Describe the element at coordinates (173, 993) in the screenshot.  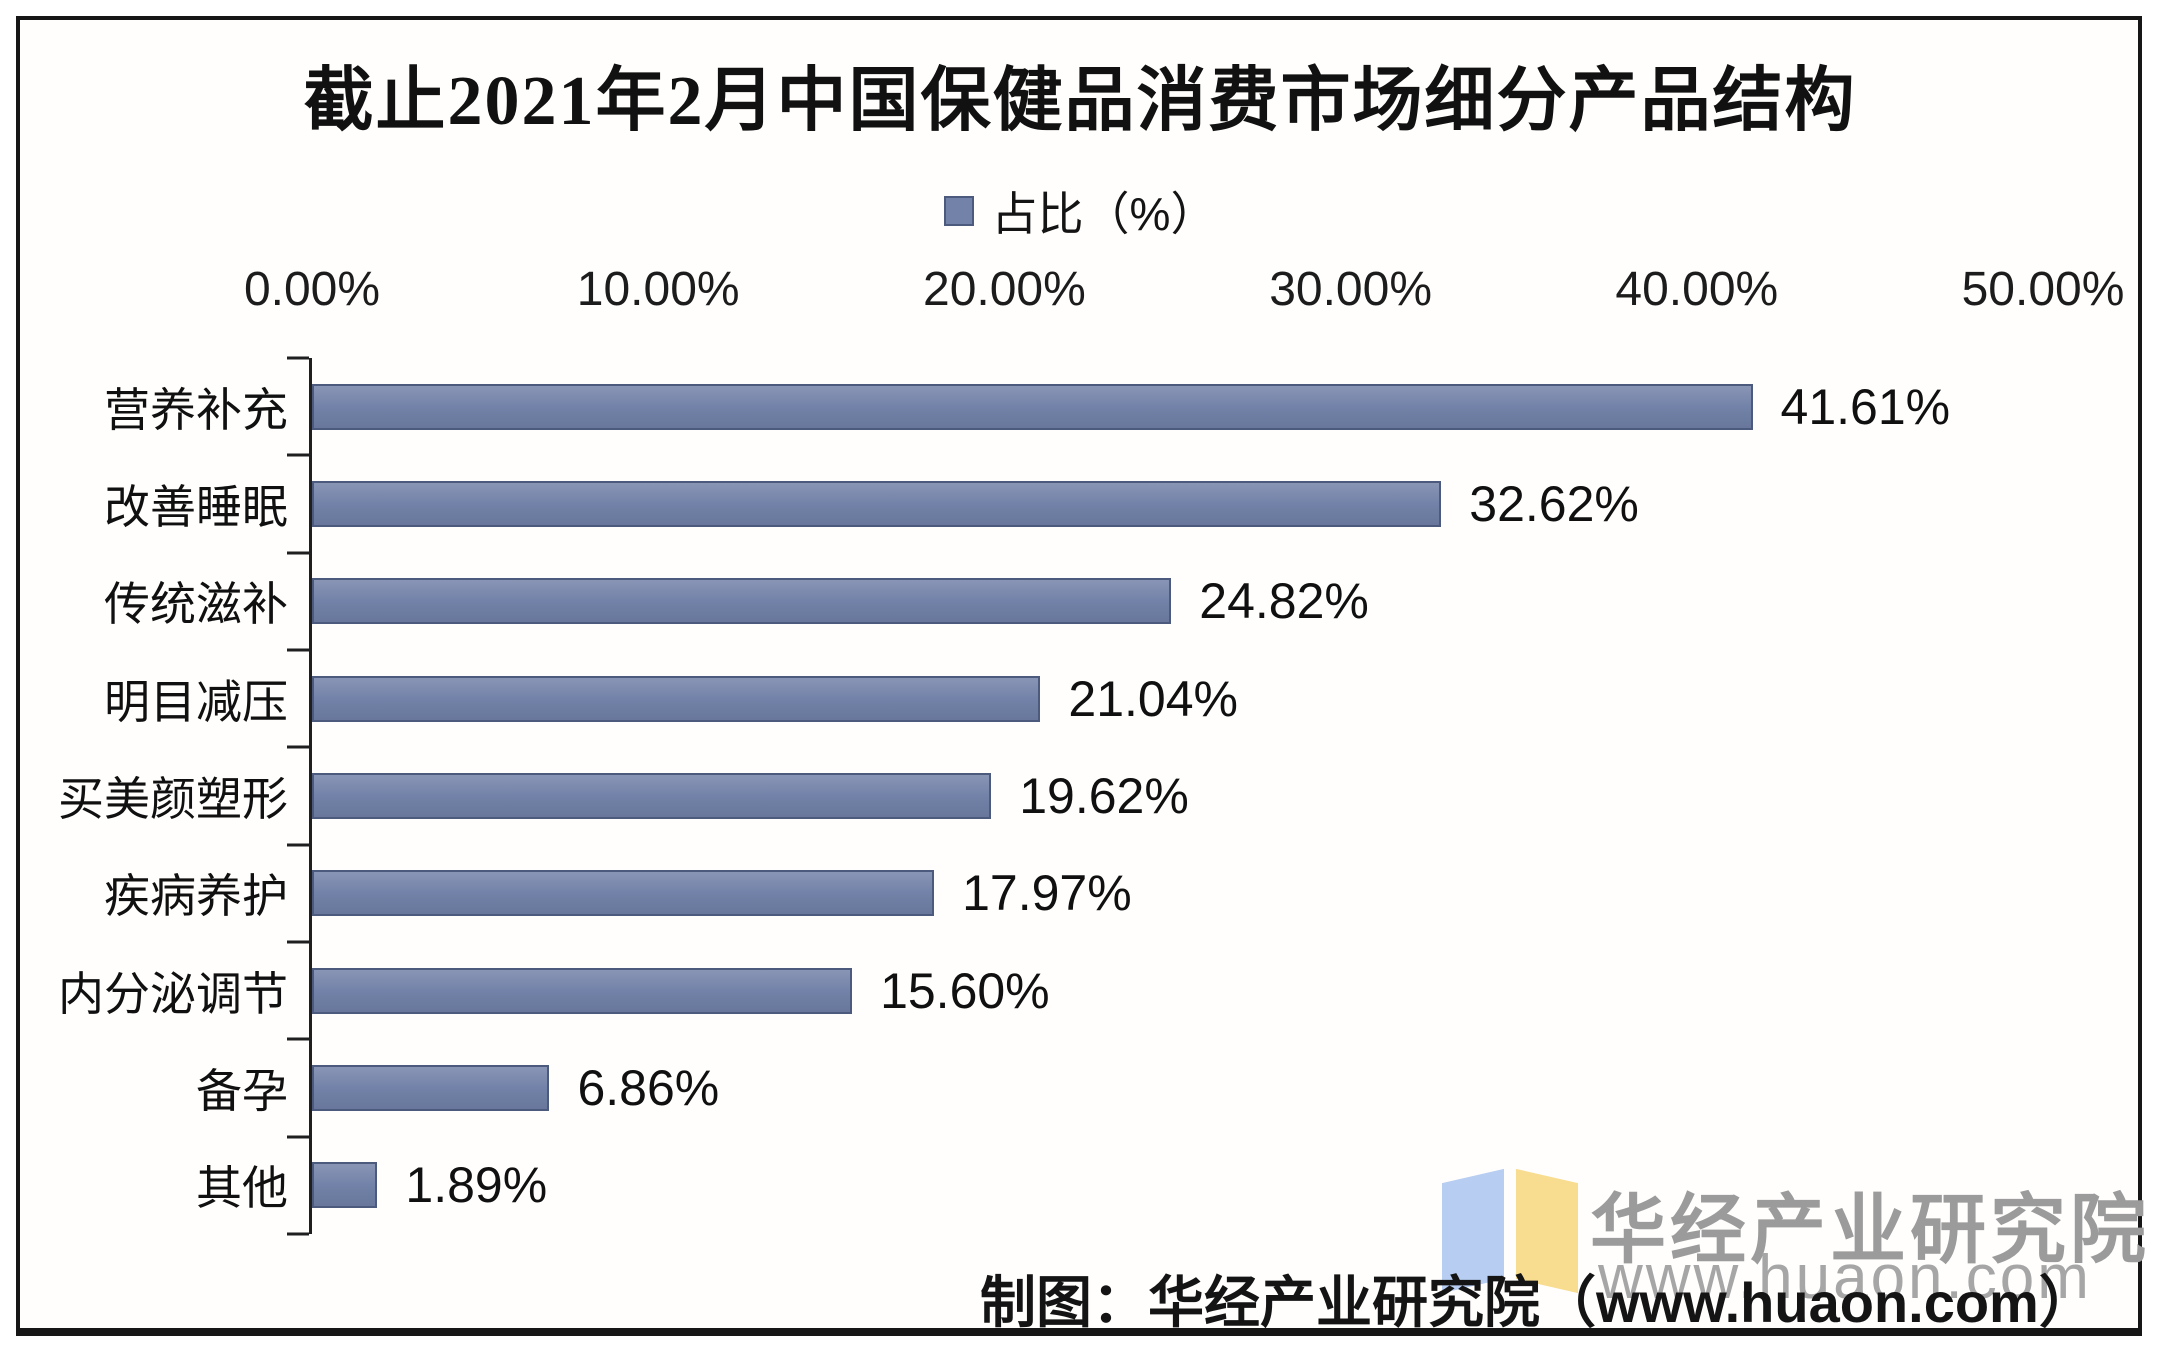
I see `category-label: 内分泌调节` at that location.